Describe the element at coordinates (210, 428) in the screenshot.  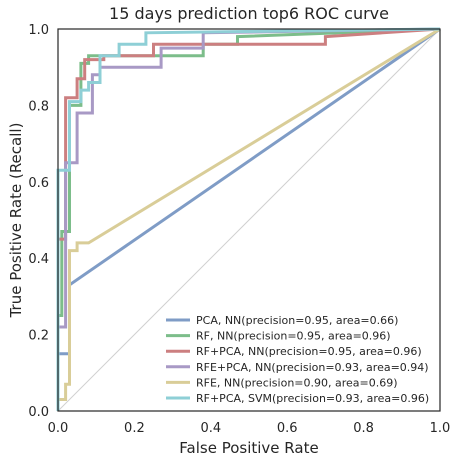
I see `x-tick-label: 0.4` at that location.